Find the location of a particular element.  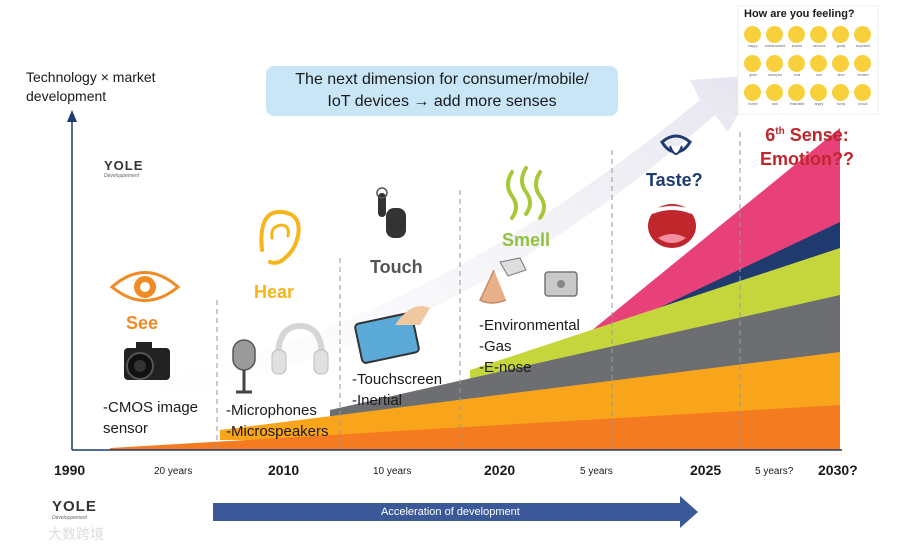

stage-title-smell: Smell is located at coordinates (526, 240).